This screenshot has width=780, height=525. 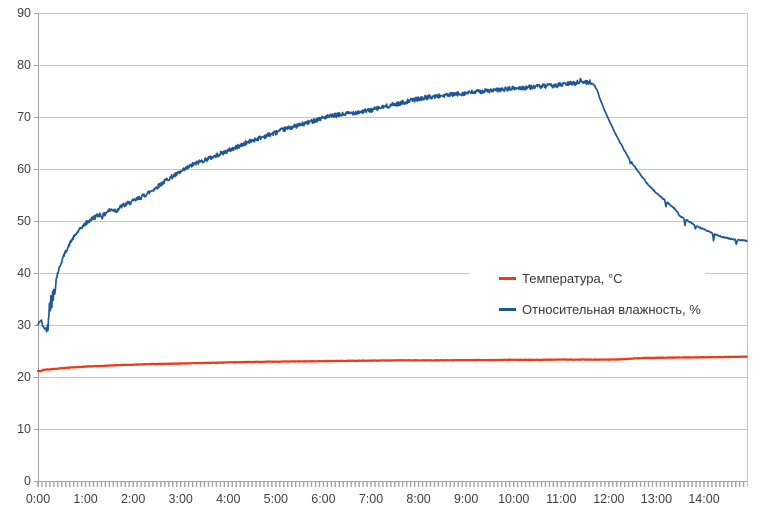 I want to click on x-axis-tick-label: 9:00, so click(x=466, y=499).